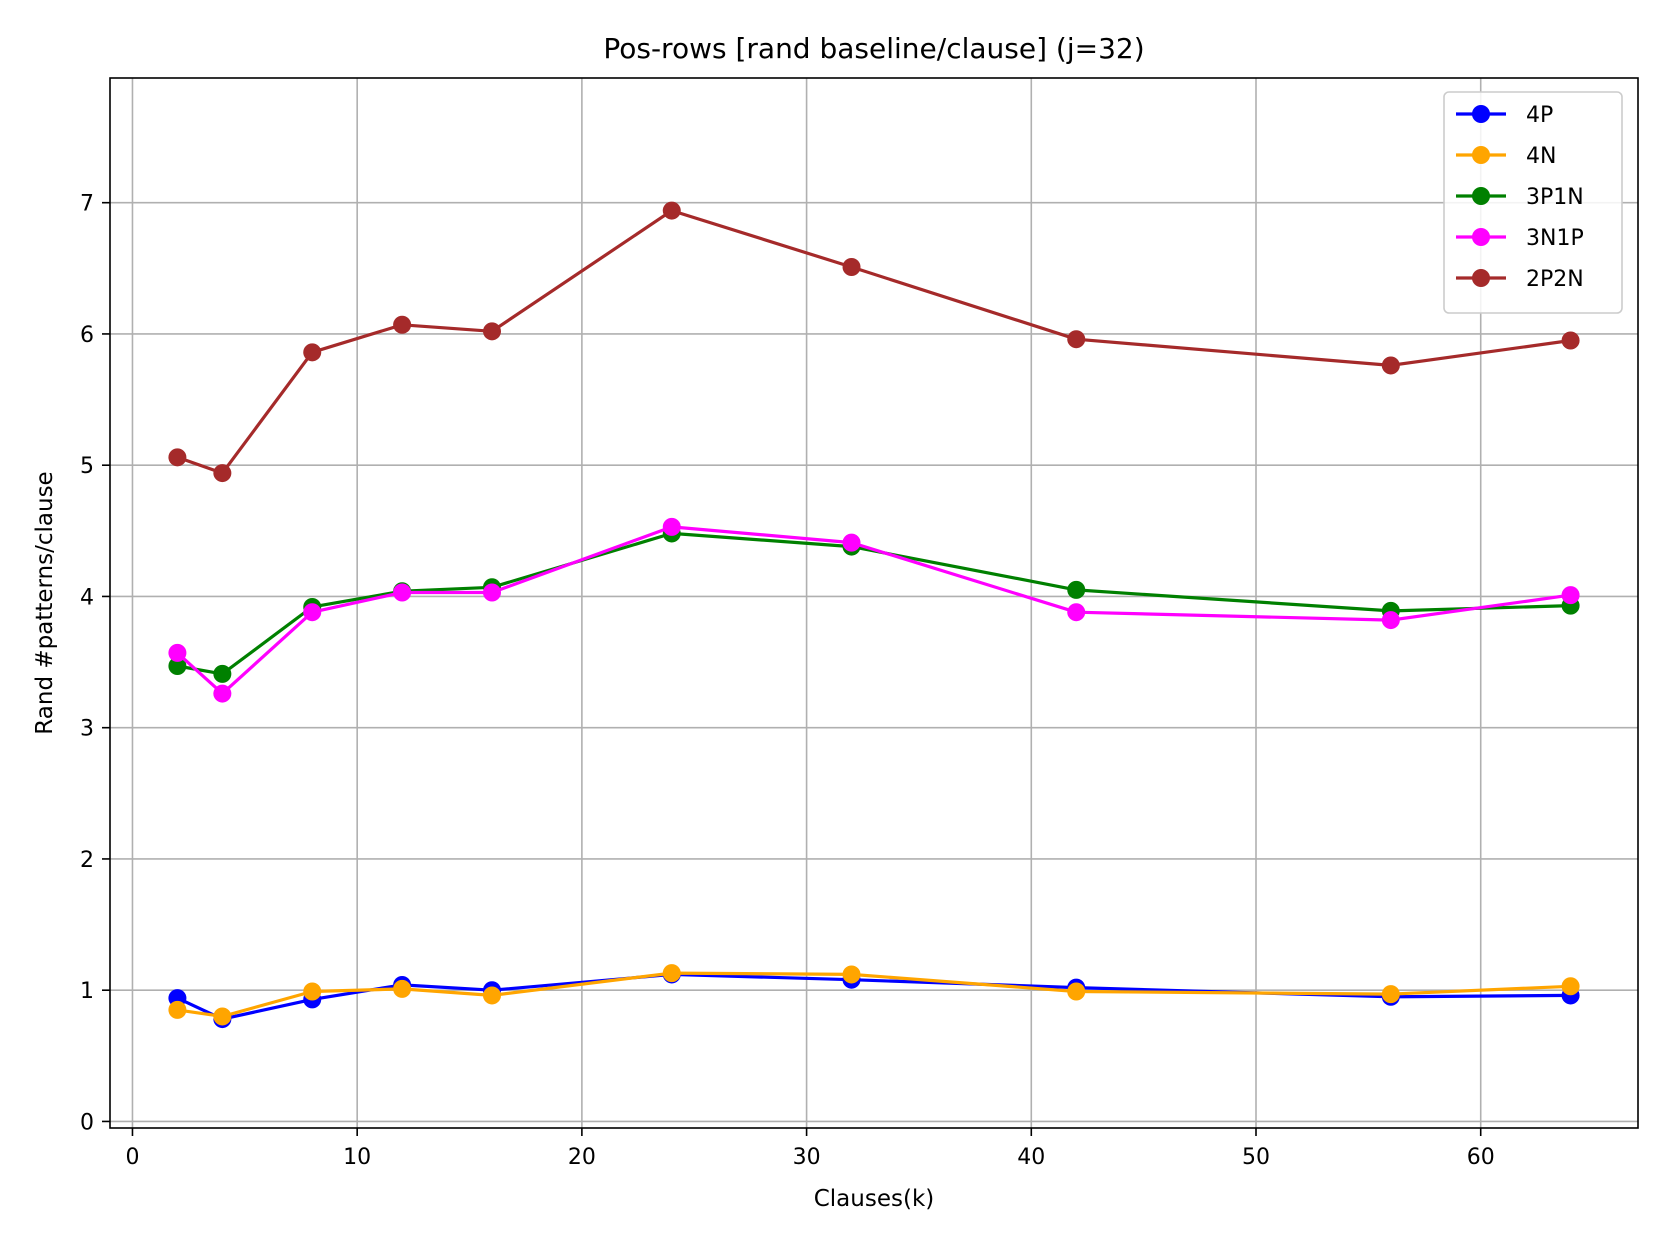 The height and width of the screenshot is (1246, 1661). What do you see at coordinates (87, 466) in the screenshot?
I see `y-tick-label: 5` at bounding box center [87, 466].